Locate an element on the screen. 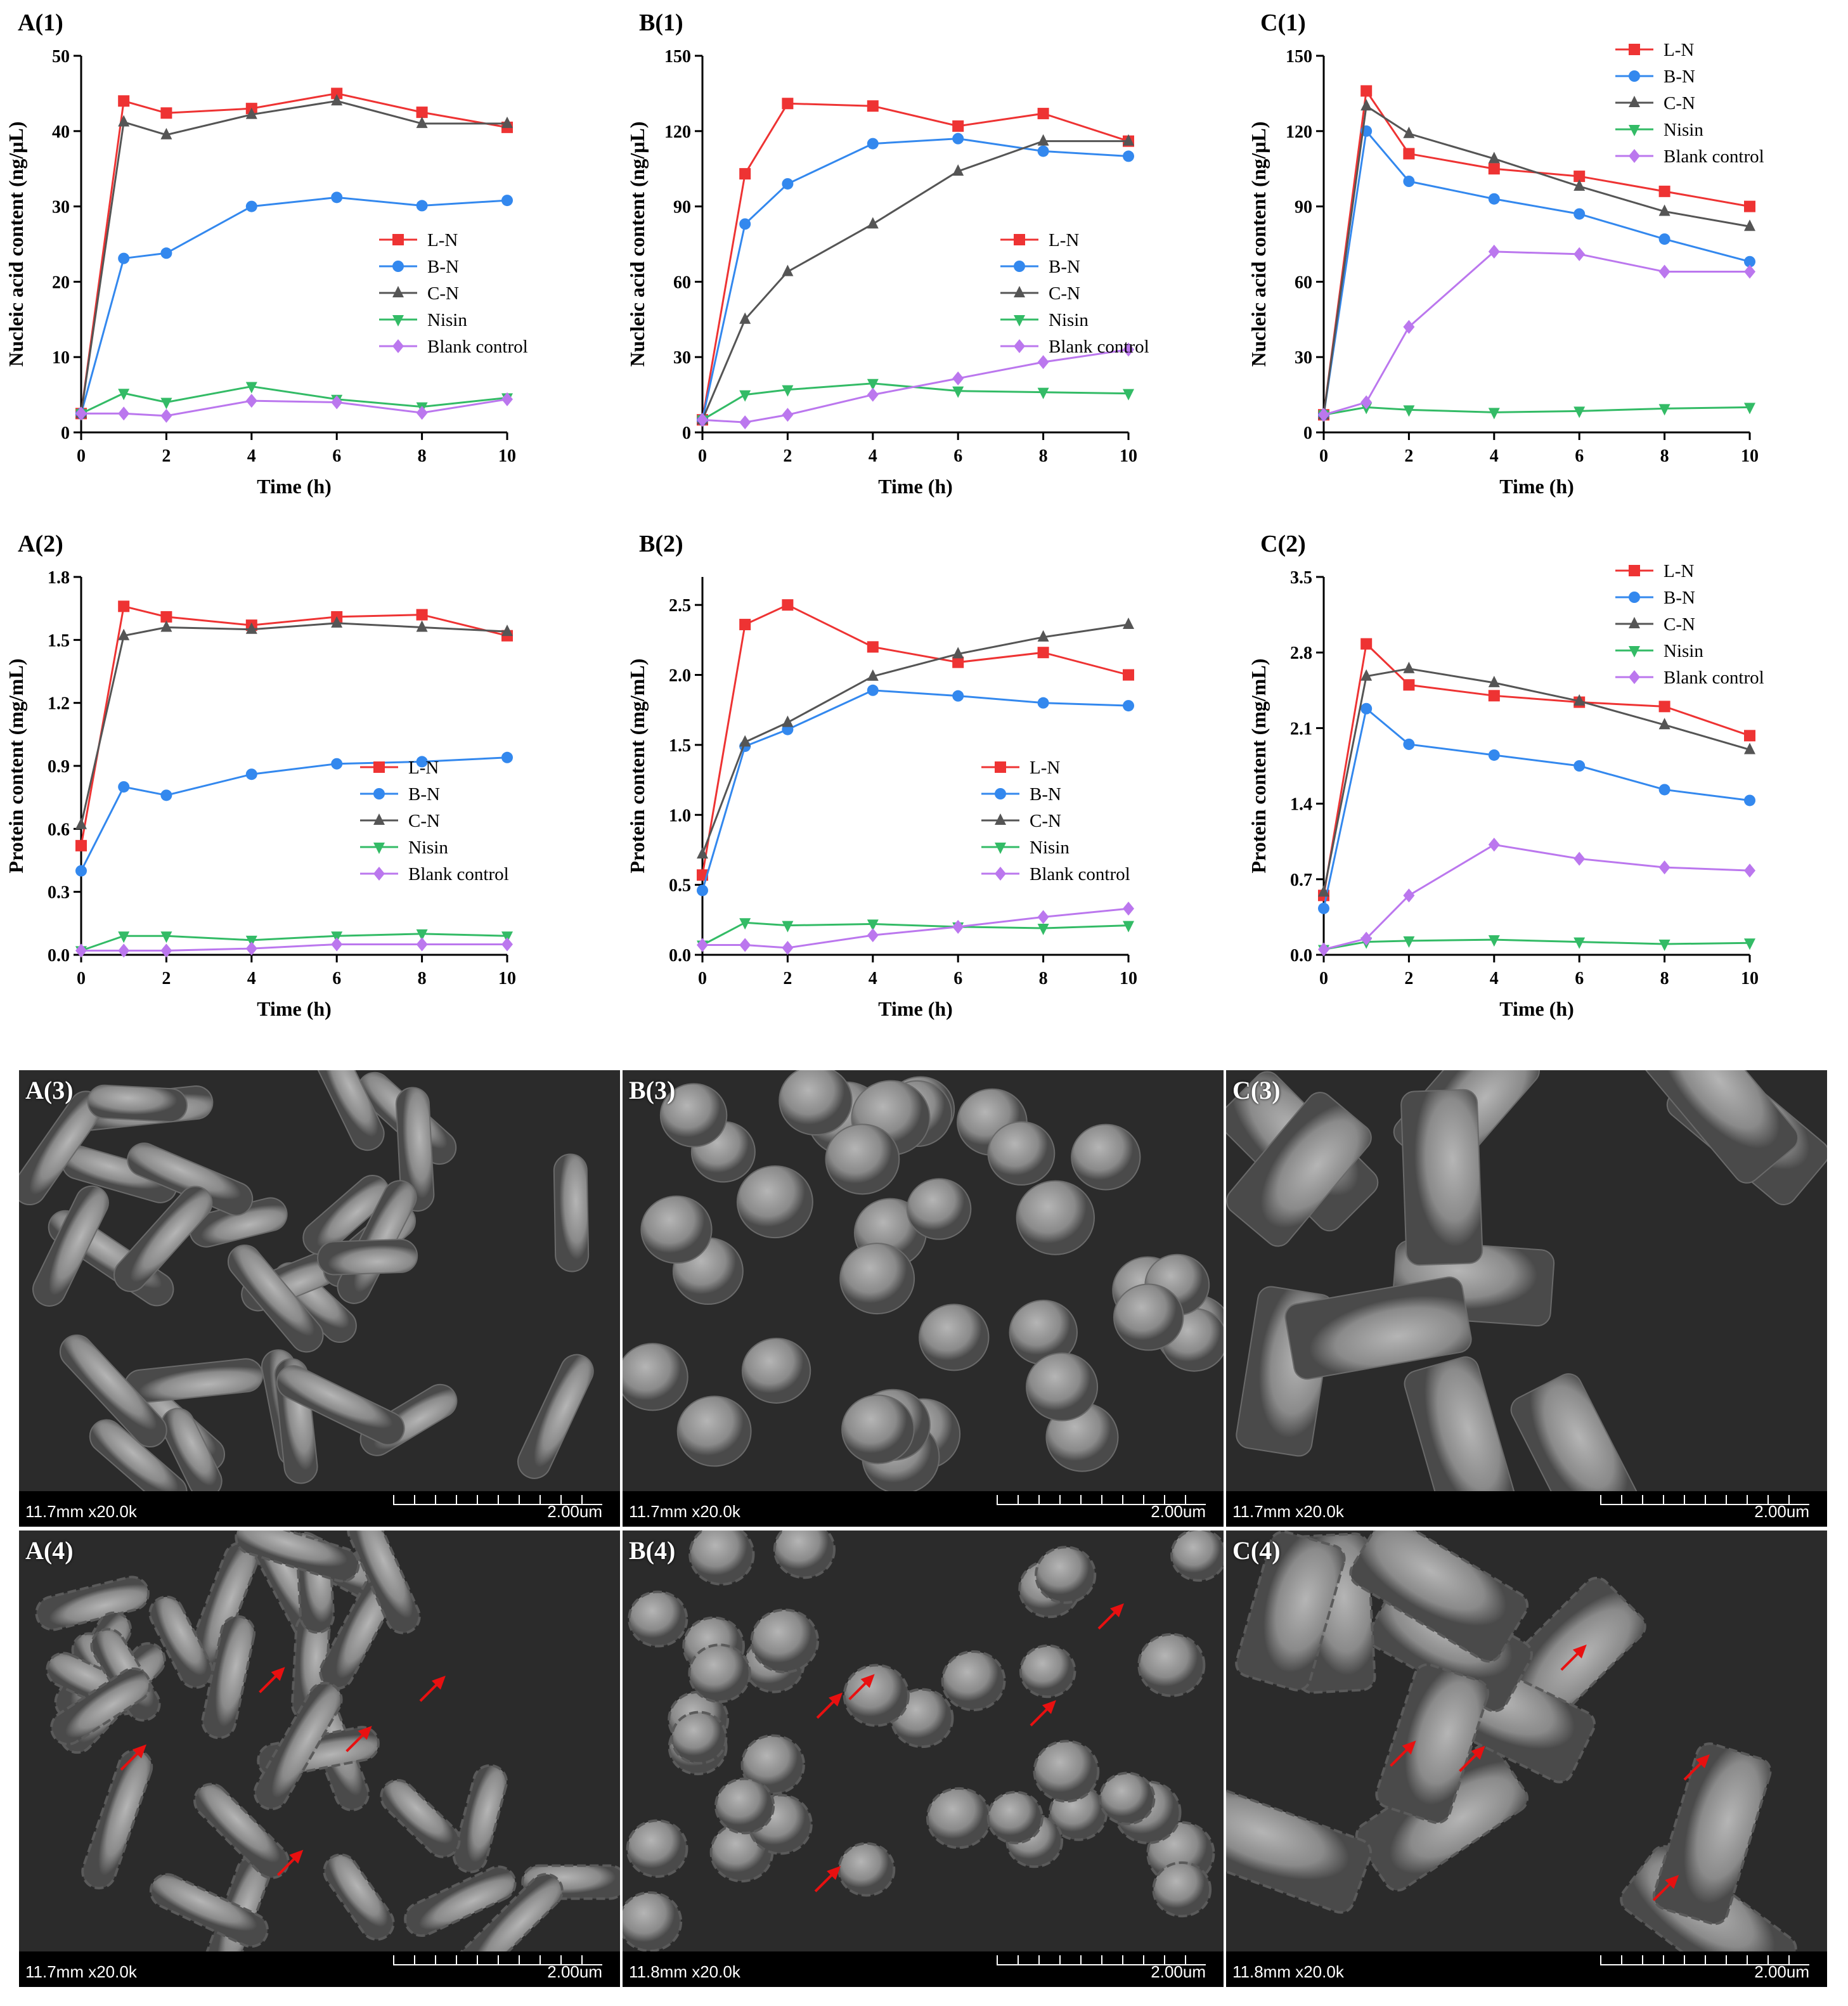  y-tick-label: 3.5 is located at coordinates (1301, 578).